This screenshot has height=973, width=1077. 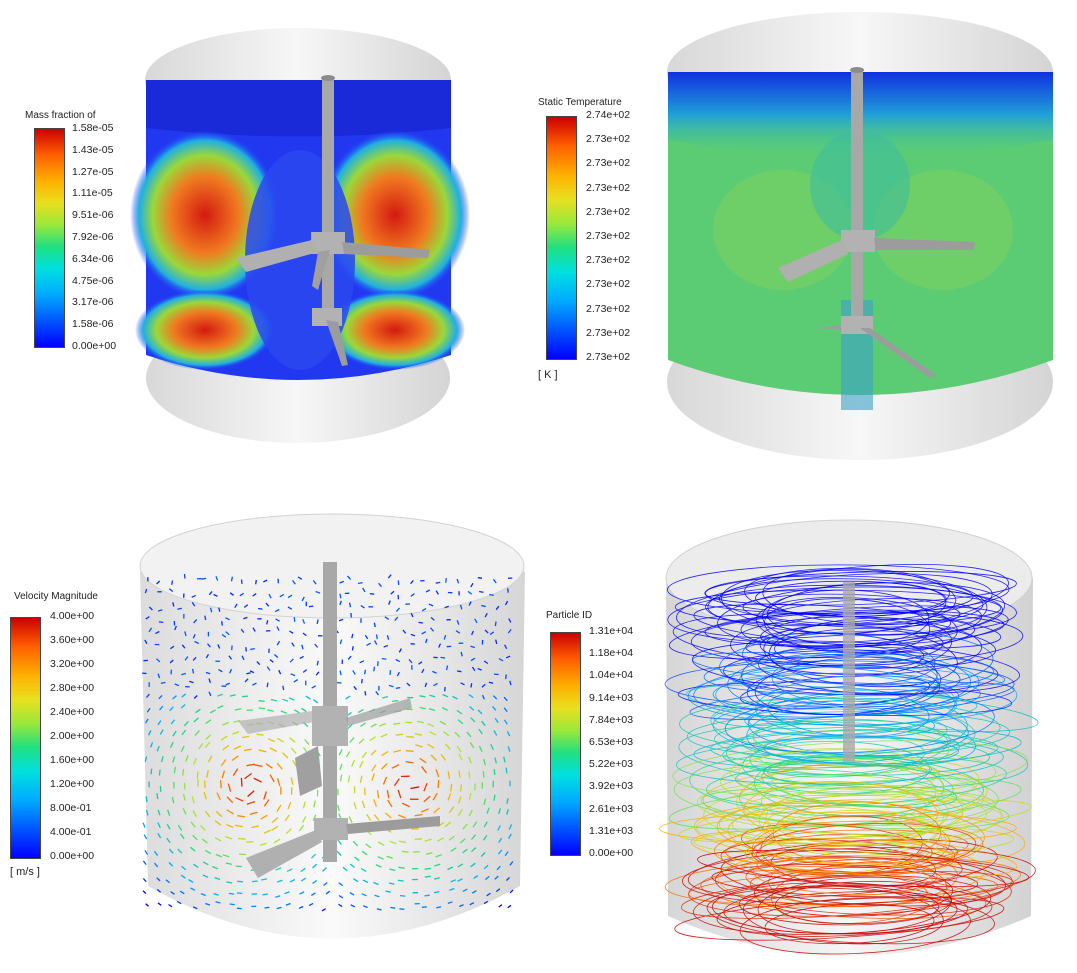 What do you see at coordinates (60, 115) in the screenshot?
I see `mass-fraction-legend-title: Mass fraction of` at bounding box center [60, 115].